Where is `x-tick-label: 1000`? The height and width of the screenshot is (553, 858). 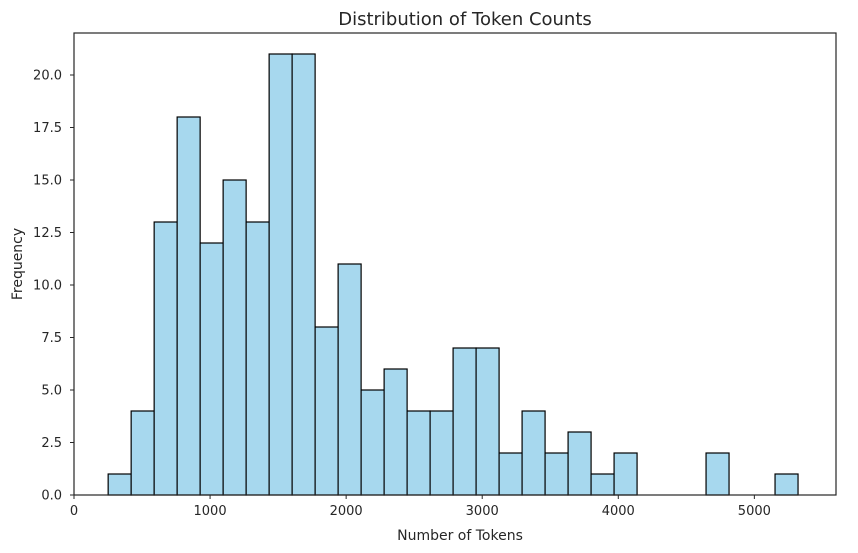
x-tick-label: 1000 is located at coordinates (210, 511).